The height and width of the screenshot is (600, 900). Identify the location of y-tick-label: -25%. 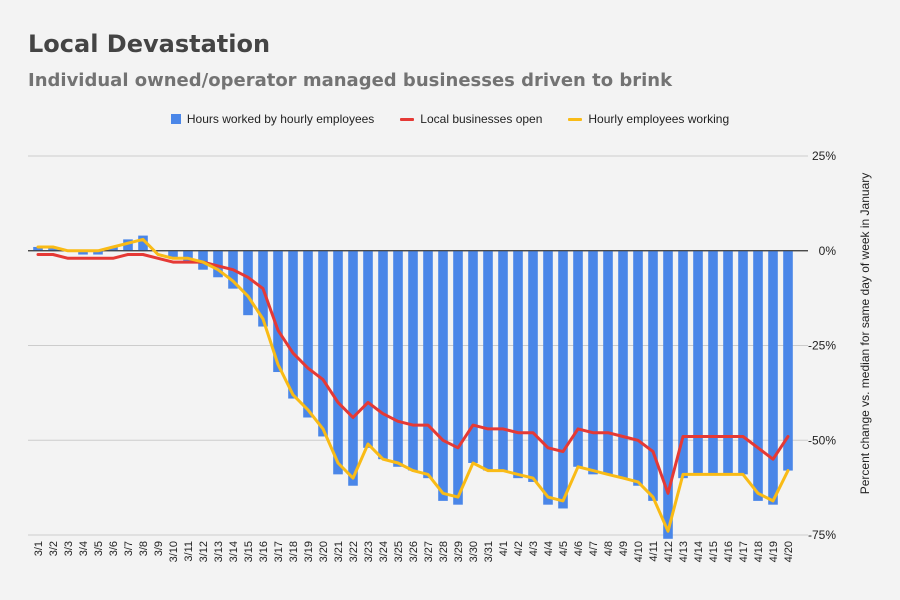
(822, 346).